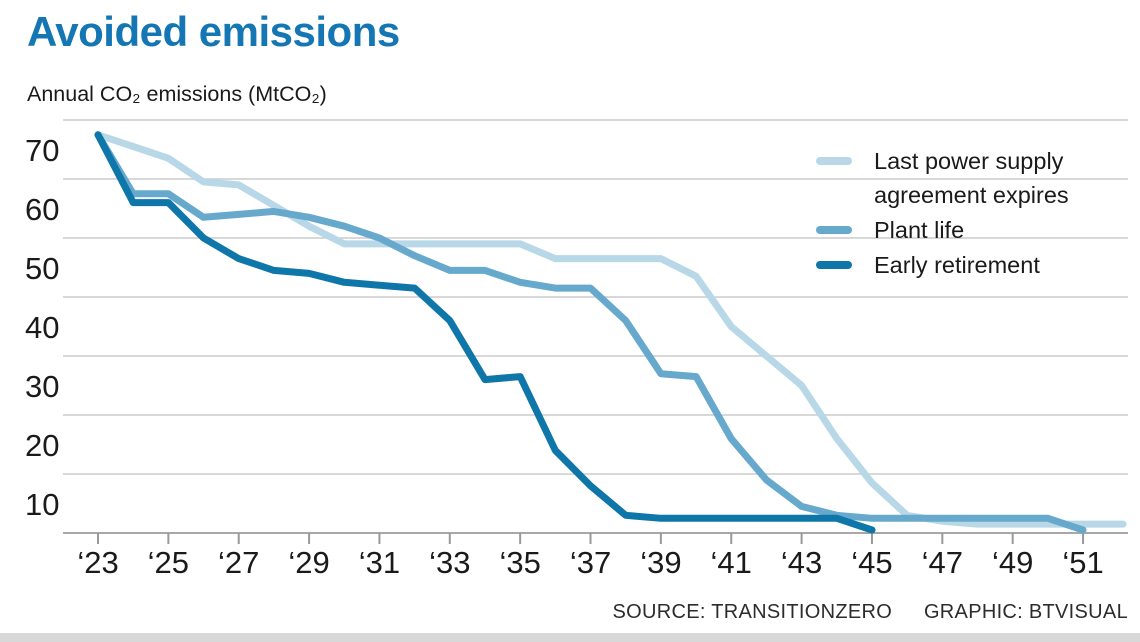  I want to click on legend-item-early-retirement: Early retirement, so click(971, 265).